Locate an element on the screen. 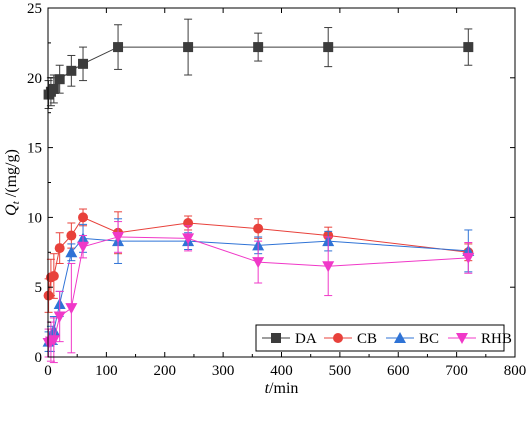 This screenshot has width=526, height=424. legend-label-da: DA is located at coordinates (306, 339).